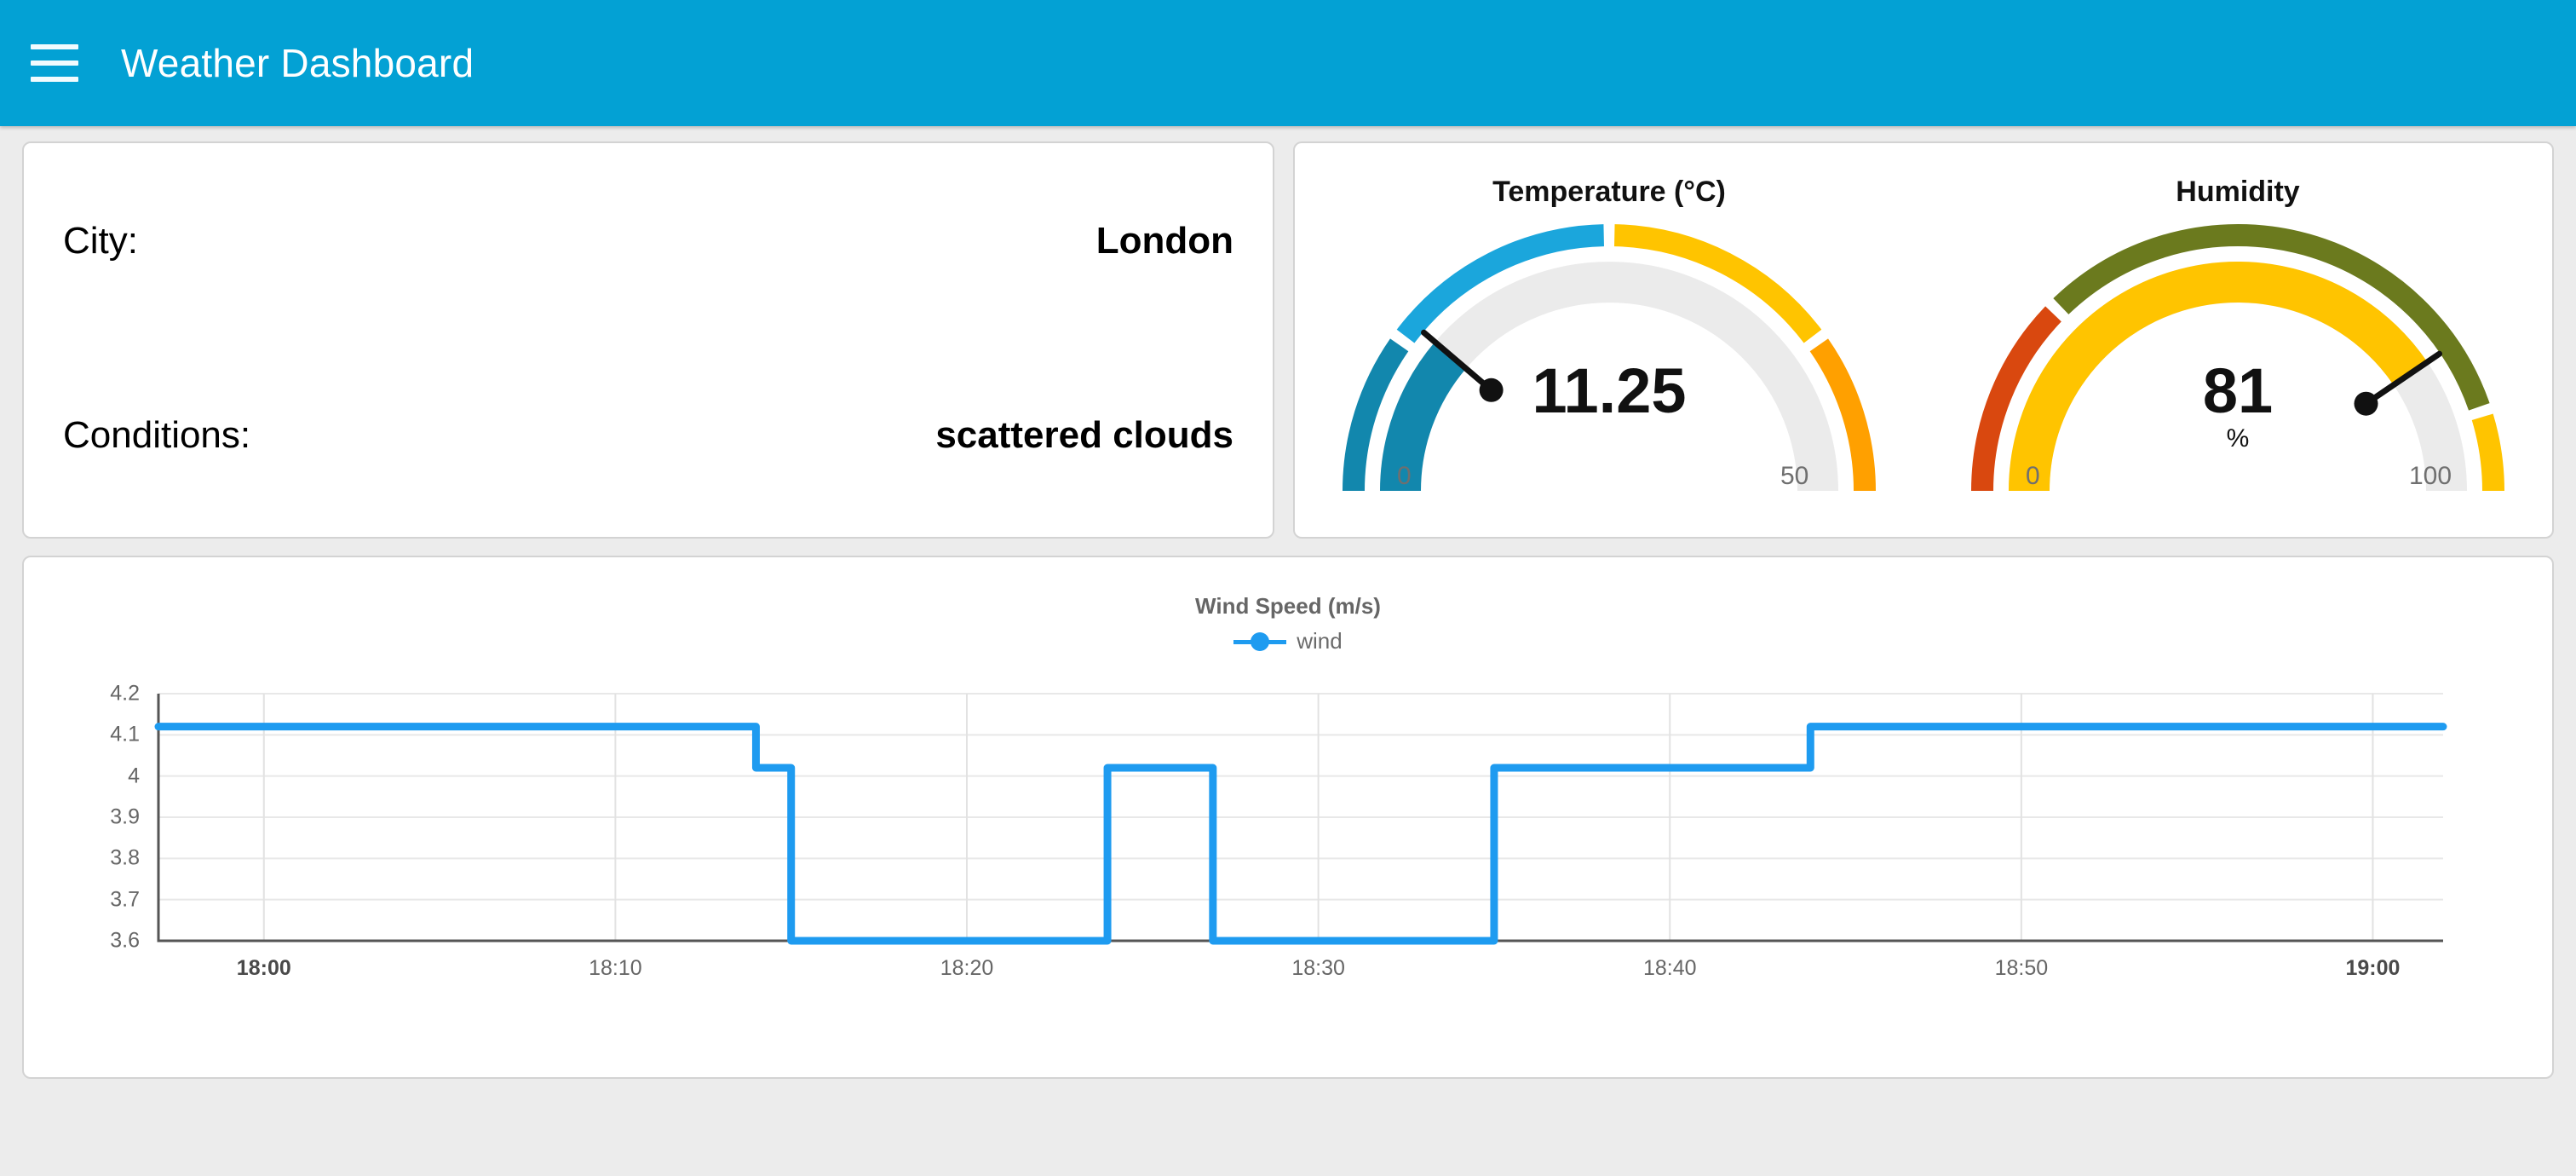  I want to click on legend-marker-icon, so click(1260, 641).